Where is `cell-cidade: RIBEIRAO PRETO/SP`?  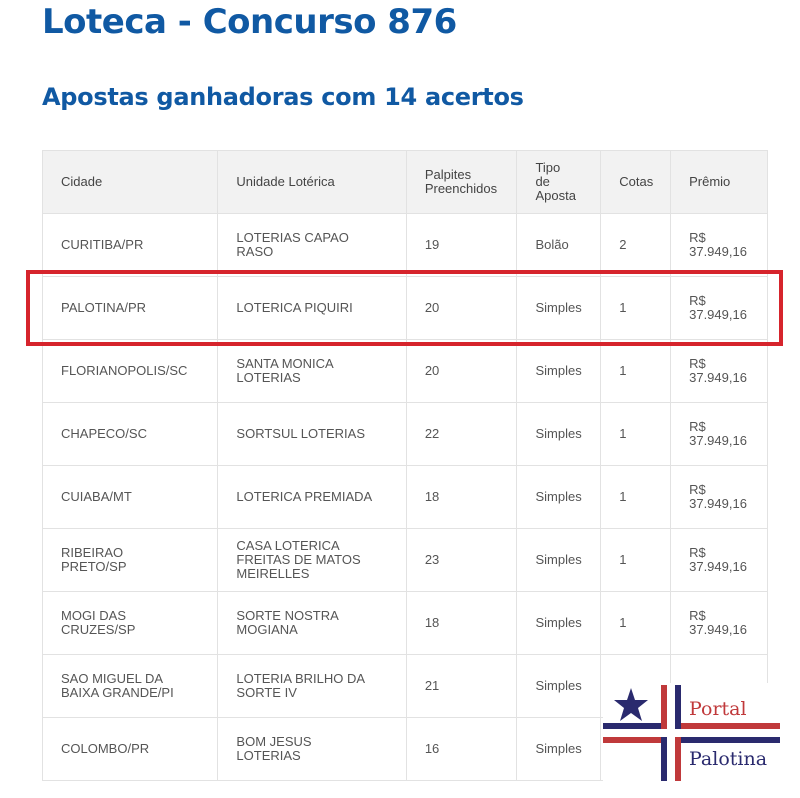 cell-cidade: RIBEIRAO PRETO/SP is located at coordinates (130, 560).